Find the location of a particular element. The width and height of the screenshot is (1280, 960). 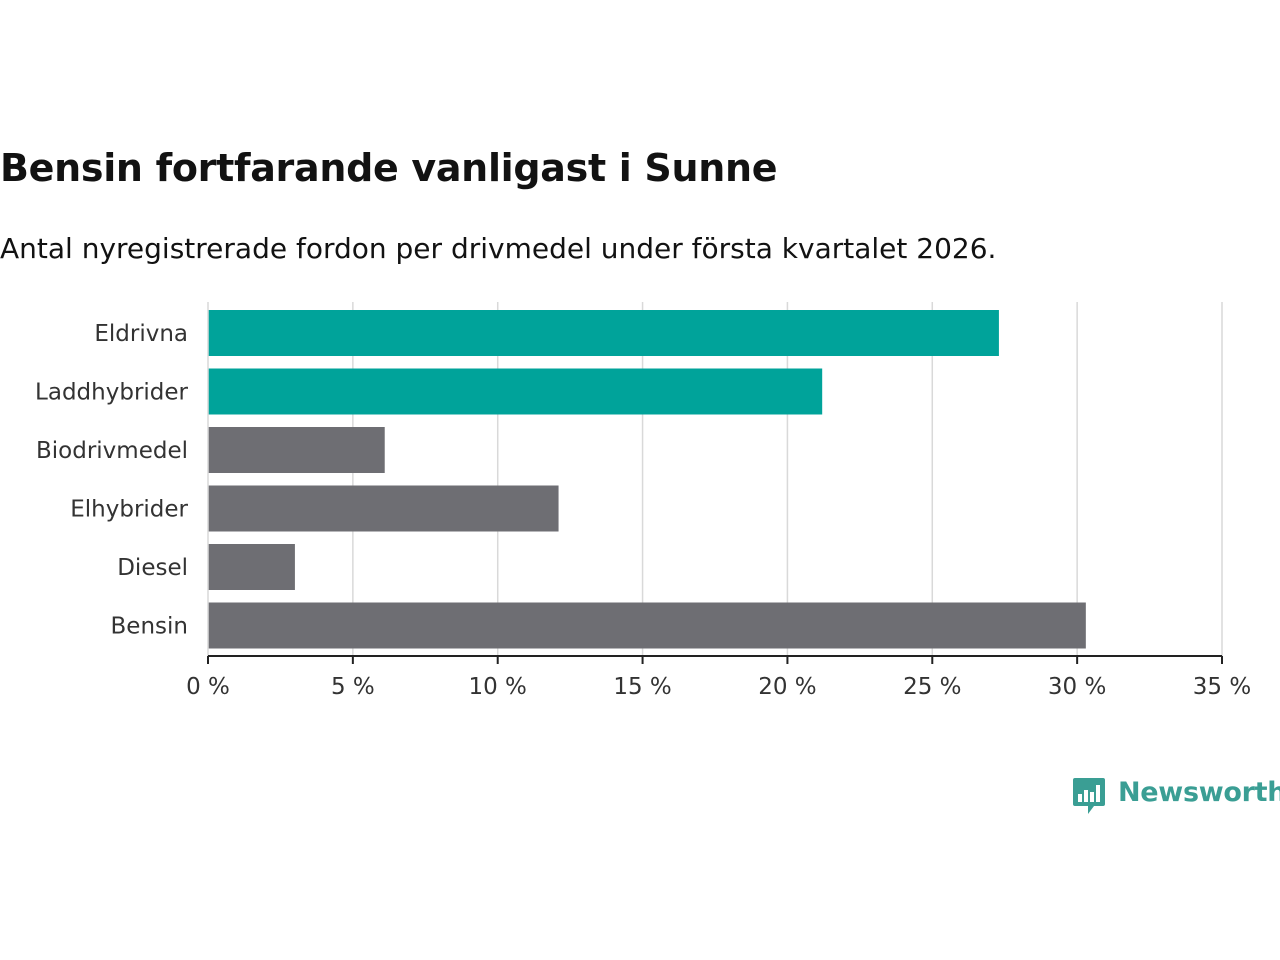

category-label: Elhybrider is located at coordinates (129, 510).